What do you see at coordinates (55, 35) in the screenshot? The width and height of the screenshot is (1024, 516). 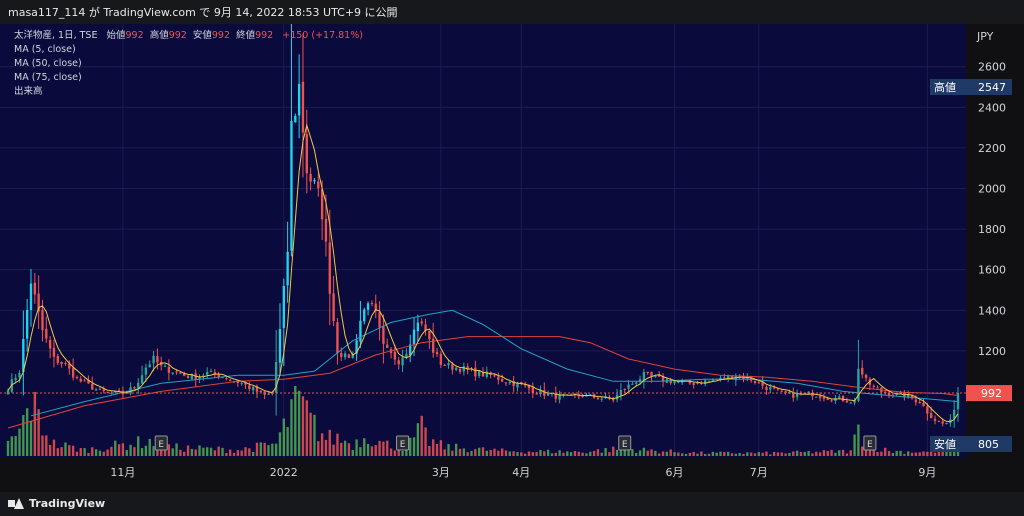 I see `legend-symbol: 太洋物産, 1日, TSE` at bounding box center [55, 35].